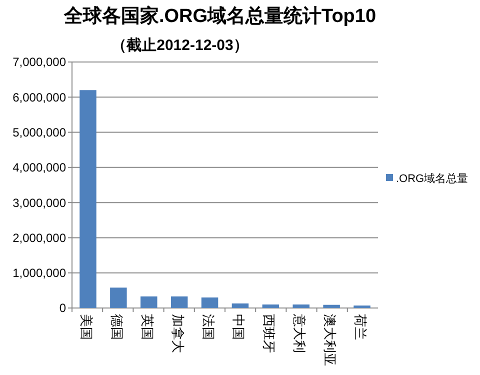  What do you see at coordinates (39, 203) in the screenshot?
I see `y-tick-label: 3,000,000` at bounding box center [39, 203].